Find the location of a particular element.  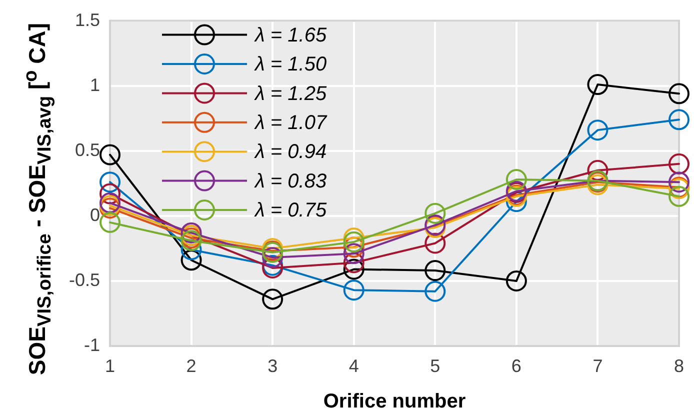

y-tick-label: -1 is located at coordinates (92, 344).